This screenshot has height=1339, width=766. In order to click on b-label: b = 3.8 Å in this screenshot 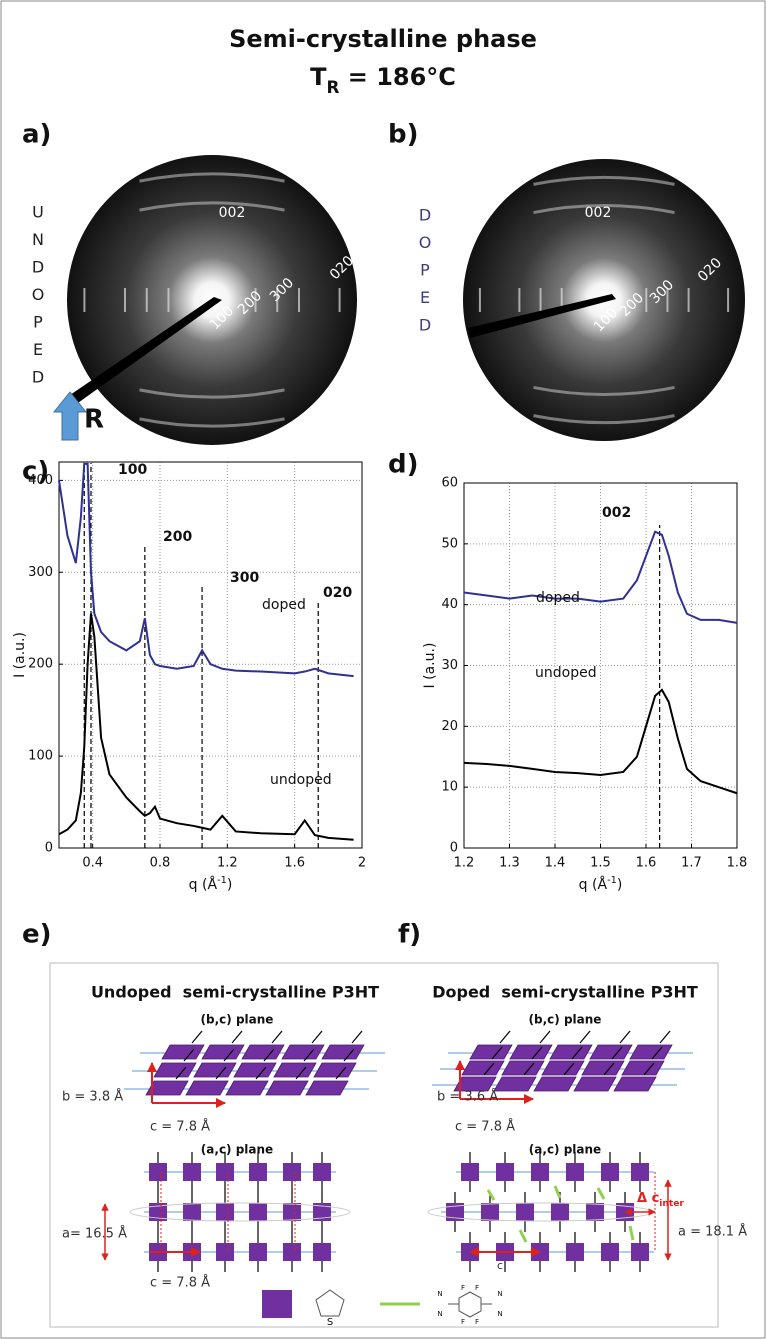, I will do `click(92, 1097)`.